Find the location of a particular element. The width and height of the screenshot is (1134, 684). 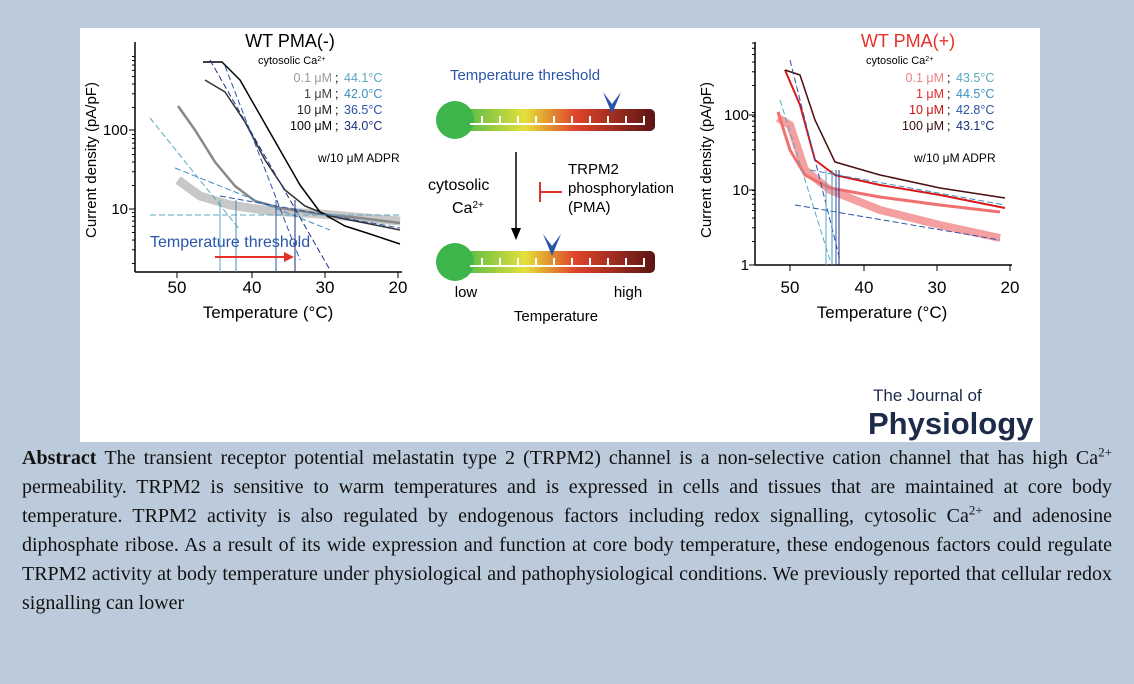

legend-temp: 36.5°C is located at coordinates (363, 110).